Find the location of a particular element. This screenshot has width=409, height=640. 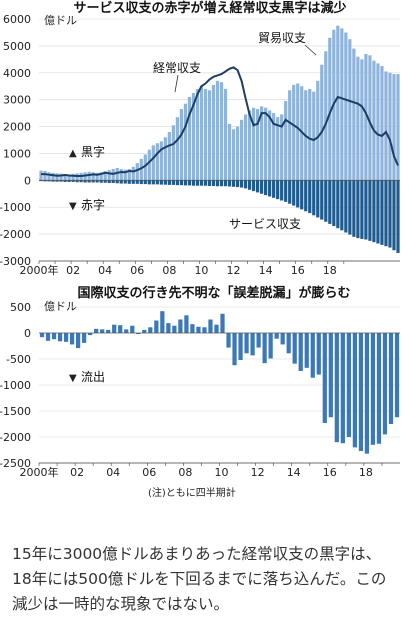

top-y-tick-label: 6000 is located at coordinates (17, 19).